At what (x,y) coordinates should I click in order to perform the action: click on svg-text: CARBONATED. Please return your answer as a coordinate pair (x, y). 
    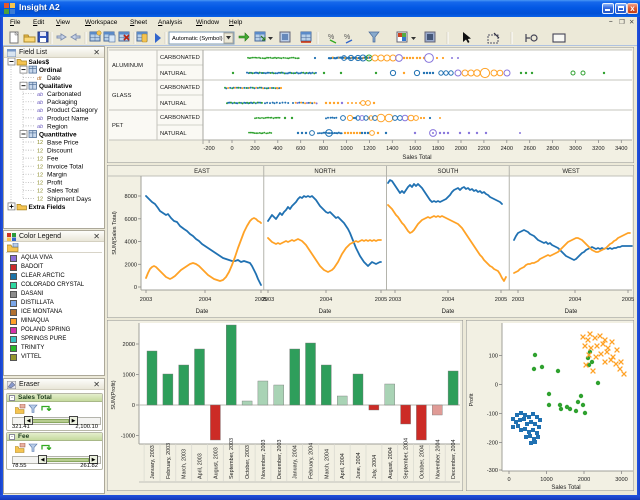
    Looking at the image, I should click on (180, 88).